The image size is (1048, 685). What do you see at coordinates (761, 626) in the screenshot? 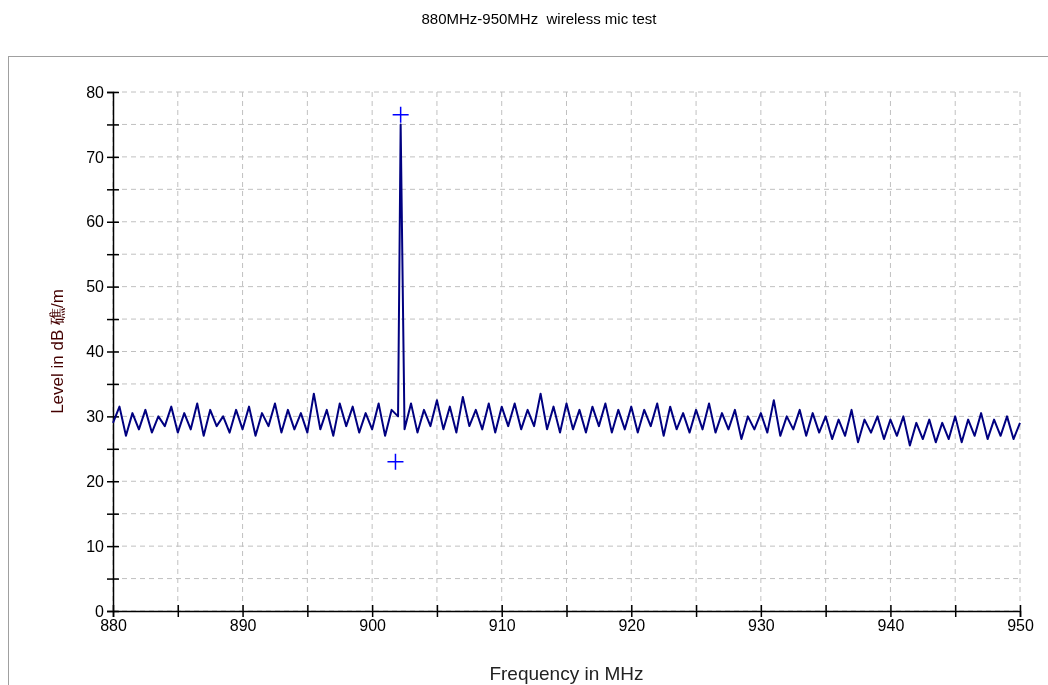
I see `x-tick-label: 930` at bounding box center [761, 626].